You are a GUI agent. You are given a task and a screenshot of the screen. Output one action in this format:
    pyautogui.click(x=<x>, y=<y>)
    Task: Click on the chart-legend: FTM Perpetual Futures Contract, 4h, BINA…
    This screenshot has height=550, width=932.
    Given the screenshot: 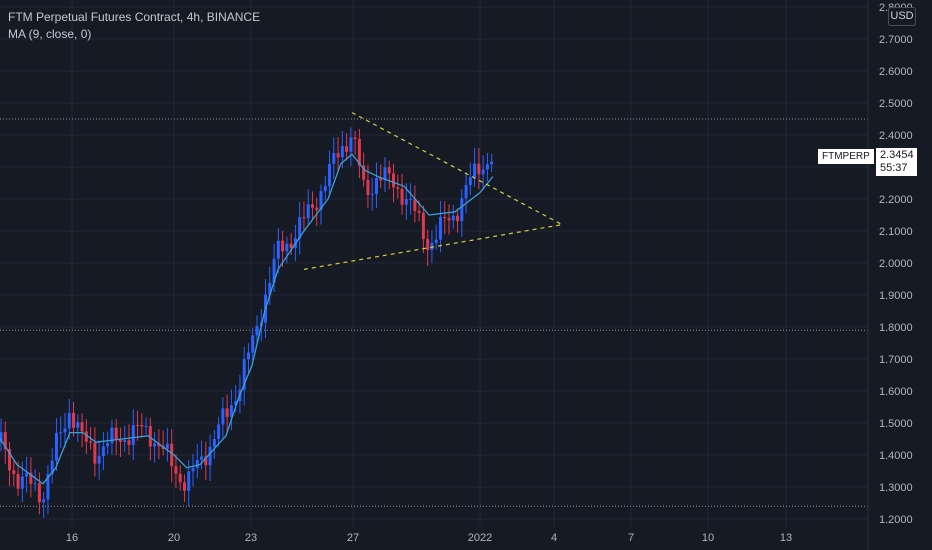 What is the action you would take?
    pyautogui.click(x=134, y=26)
    